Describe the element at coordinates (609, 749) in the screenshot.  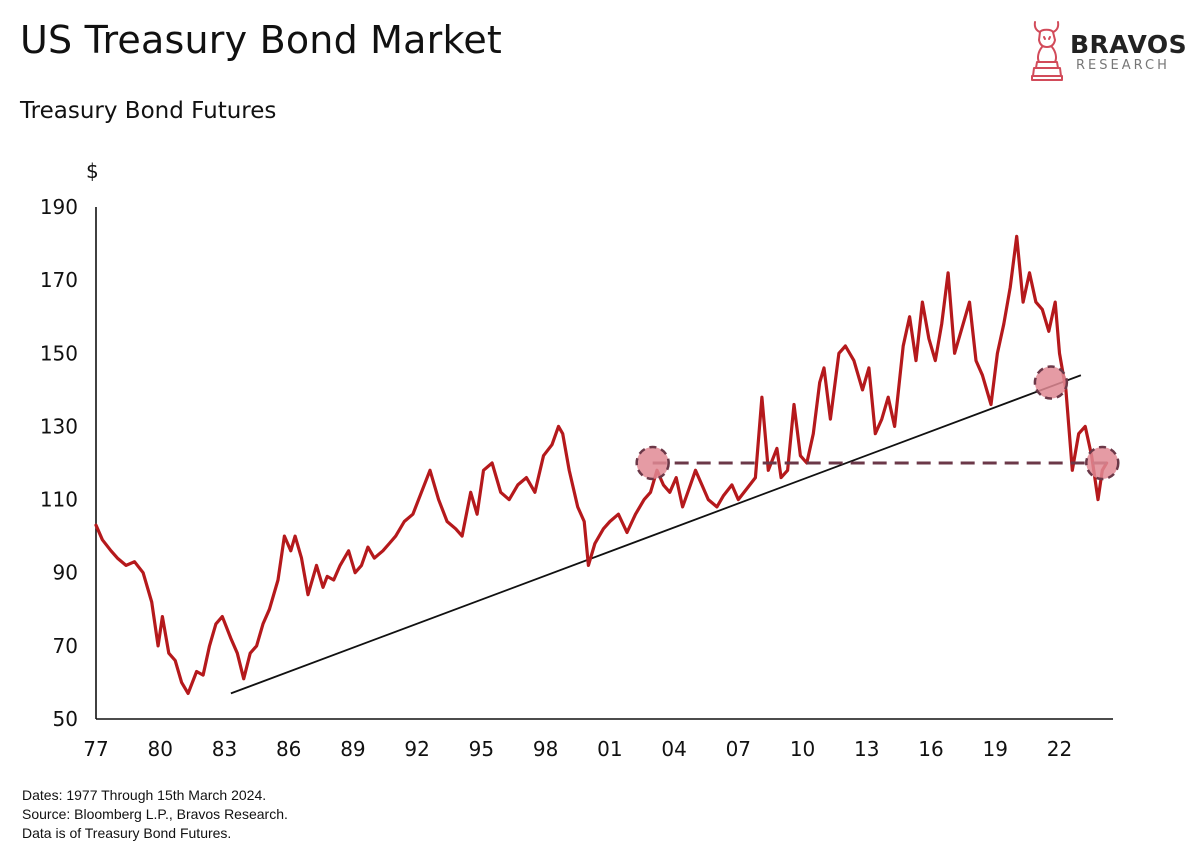
I see `x-tick-label: 01` at that location.